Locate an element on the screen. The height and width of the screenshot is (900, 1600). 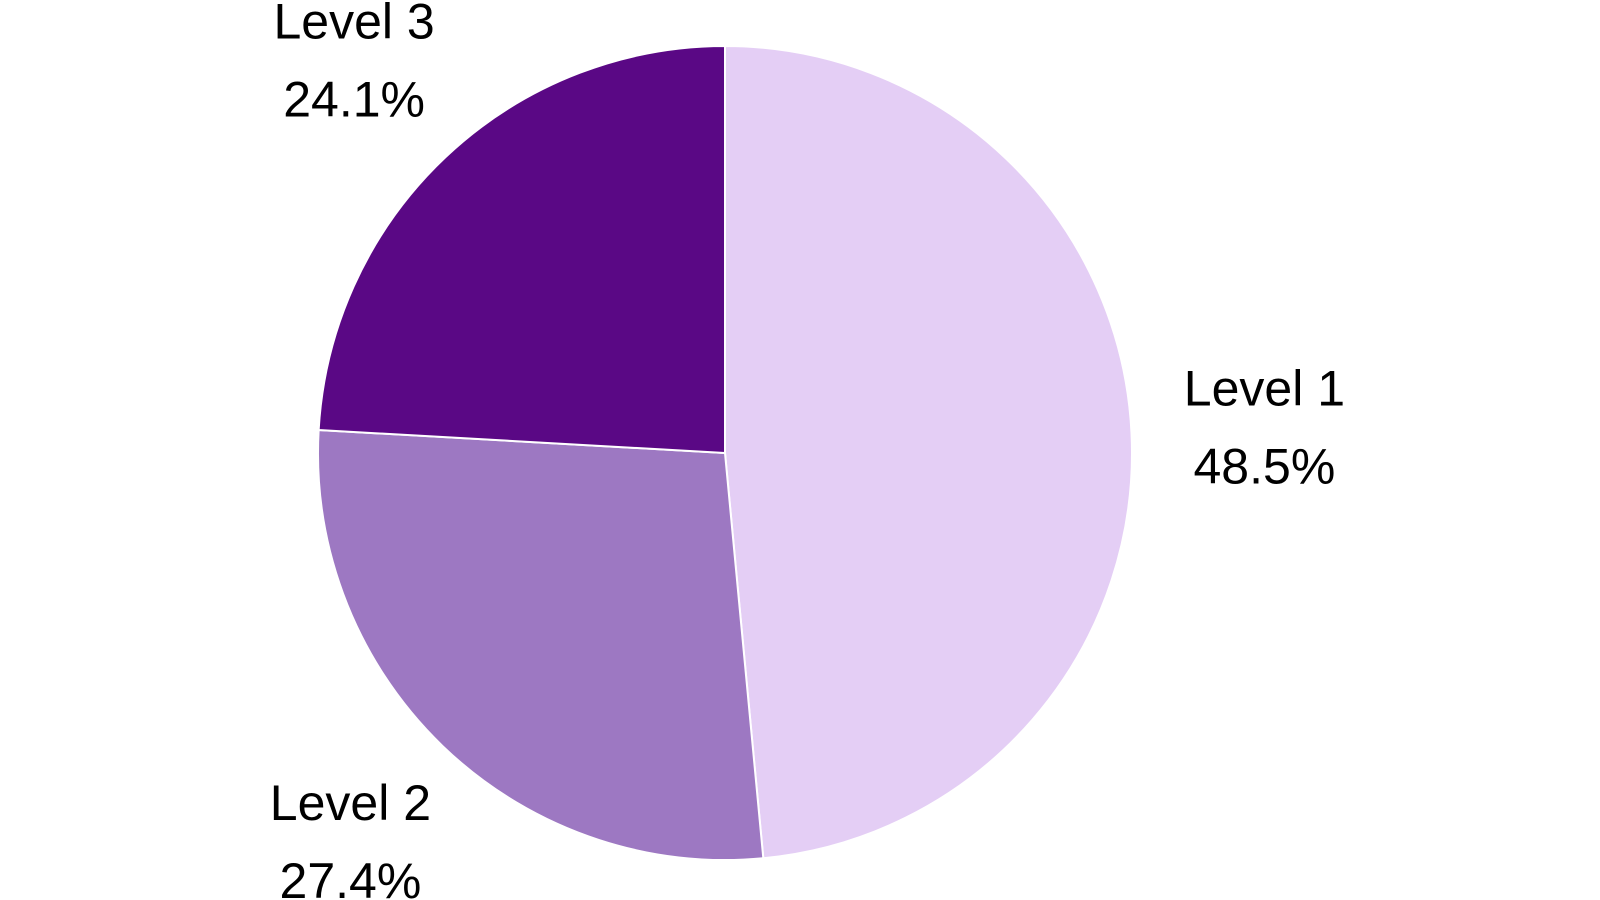
slice-percent-1: 48.5% is located at coordinates (1265, 467).